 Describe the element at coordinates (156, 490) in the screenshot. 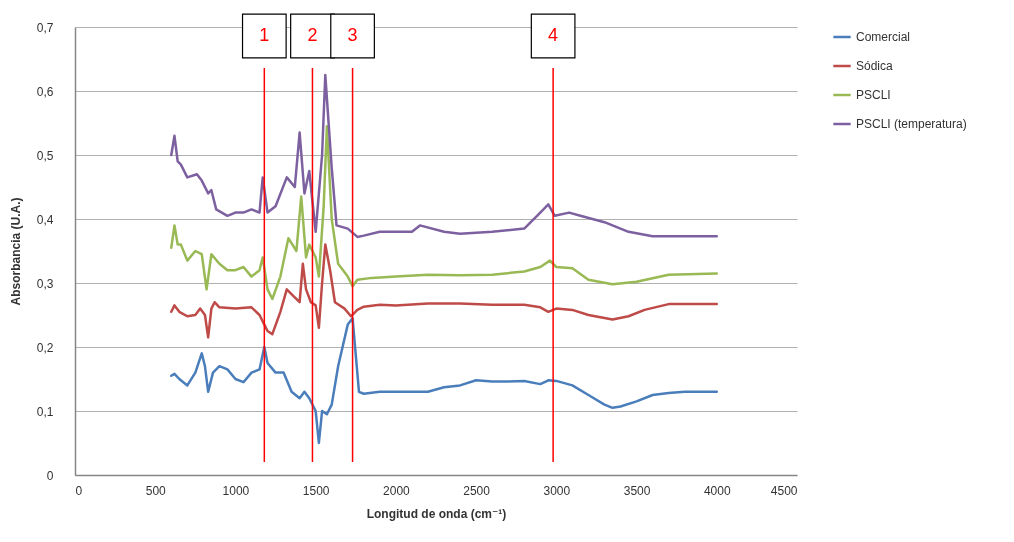

I see `x-tick-label: 500` at that location.